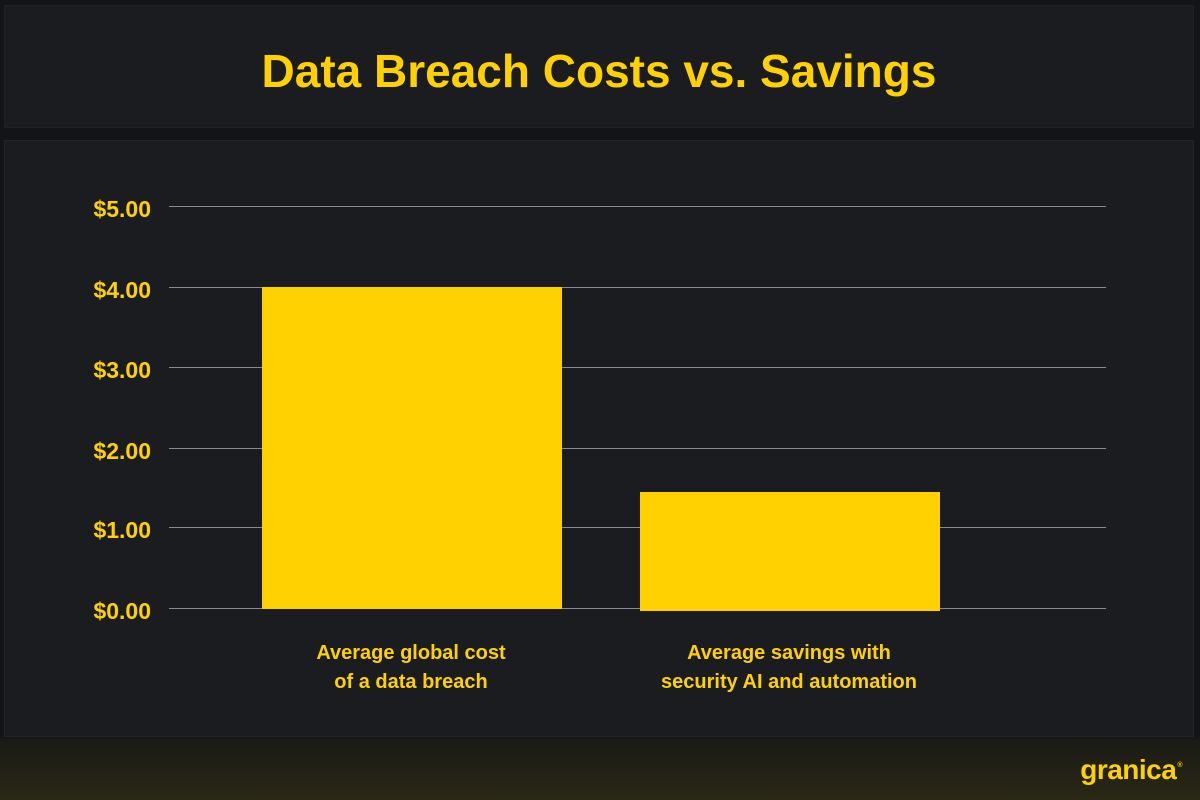  Describe the element at coordinates (790, 551) in the screenshot. I see `bar-ai-savings` at that location.